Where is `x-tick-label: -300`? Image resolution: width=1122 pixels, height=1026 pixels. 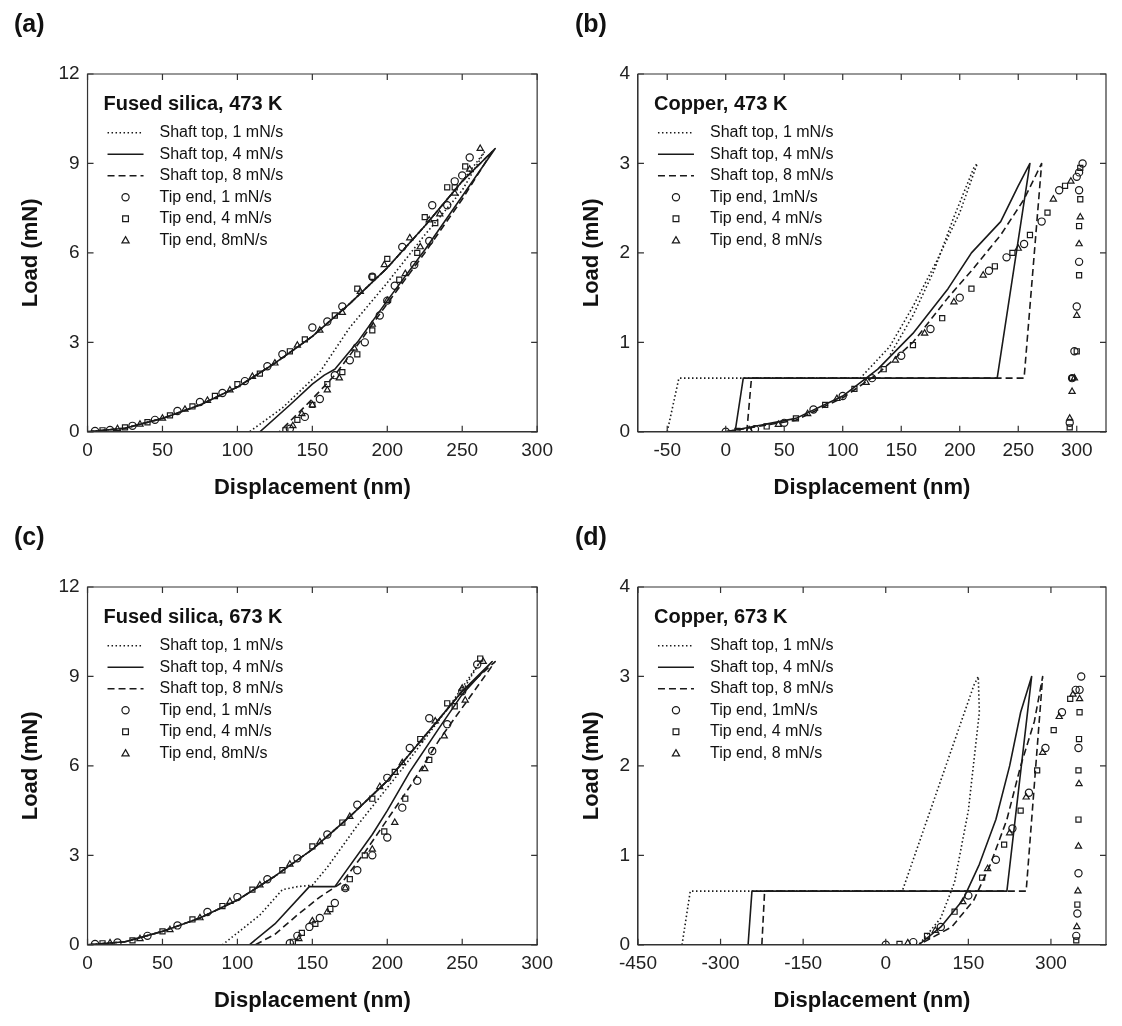 x-tick-label: -300 is located at coordinates (720, 963).